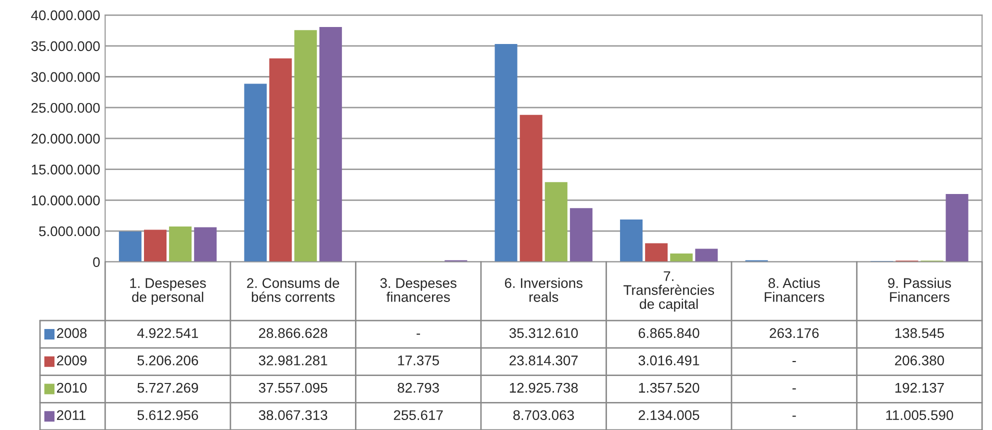 This screenshot has height=430, width=992. I want to click on y-tick-label: 0, so click(96, 262).